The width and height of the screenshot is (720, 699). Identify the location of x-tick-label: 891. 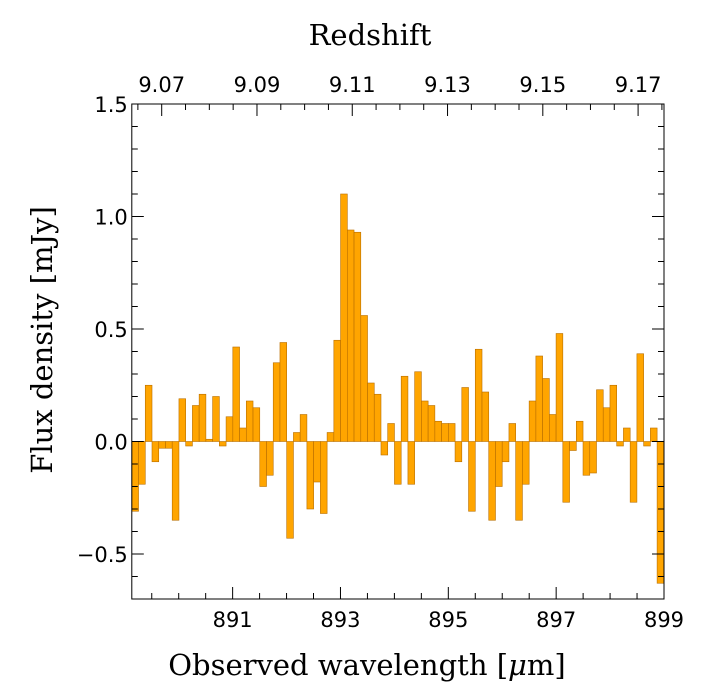
(233, 620).